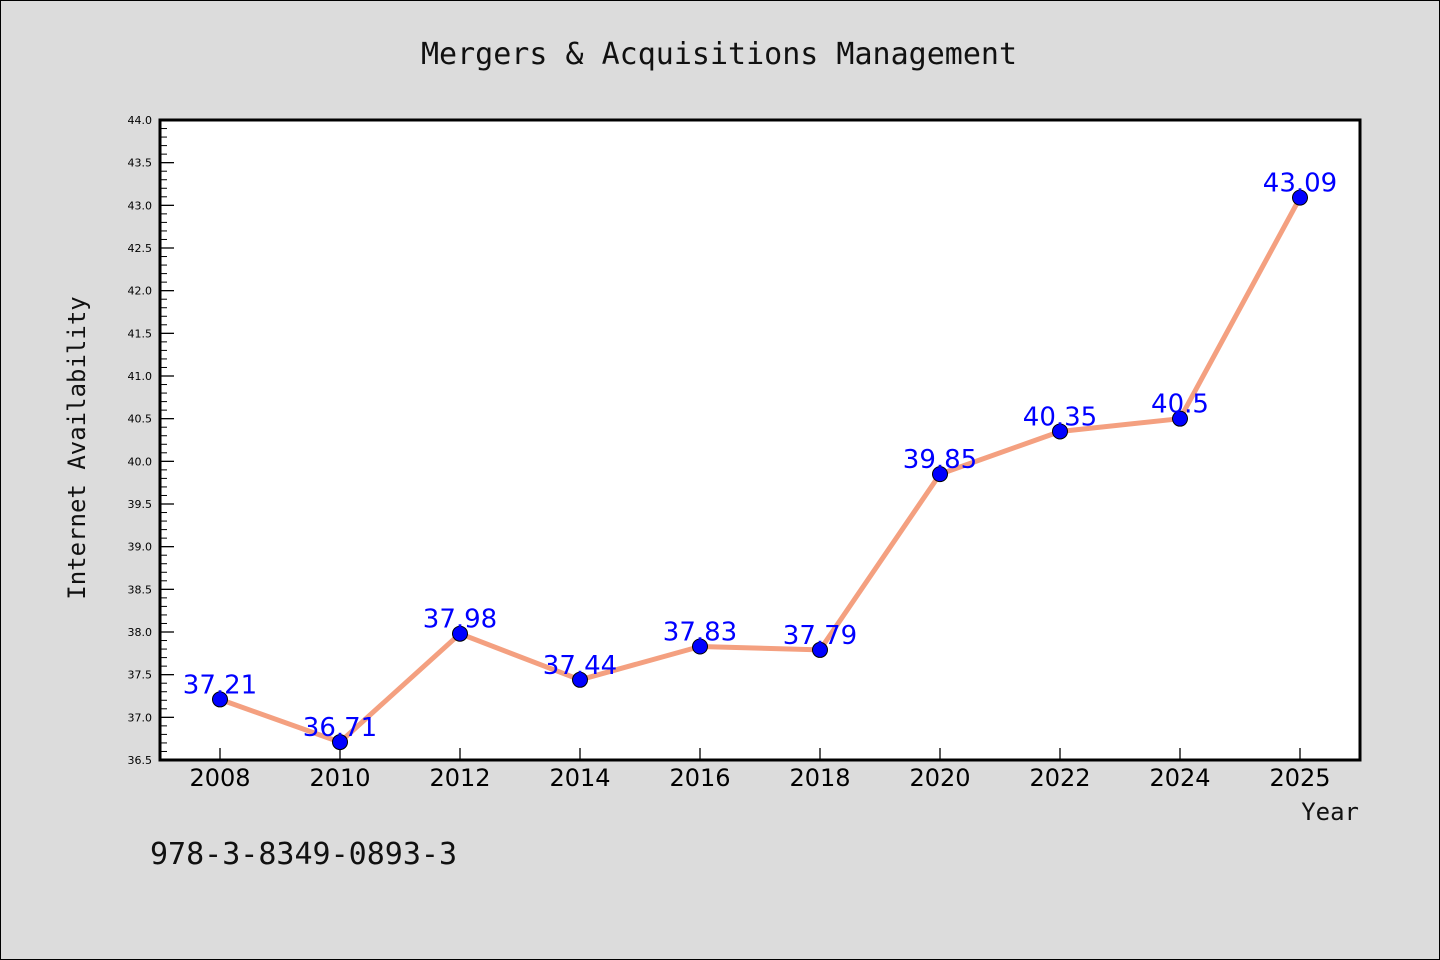 The width and height of the screenshot is (1440, 960). Describe the element at coordinates (140, 205) in the screenshot. I see `y-tick-label: 43.0` at that location.